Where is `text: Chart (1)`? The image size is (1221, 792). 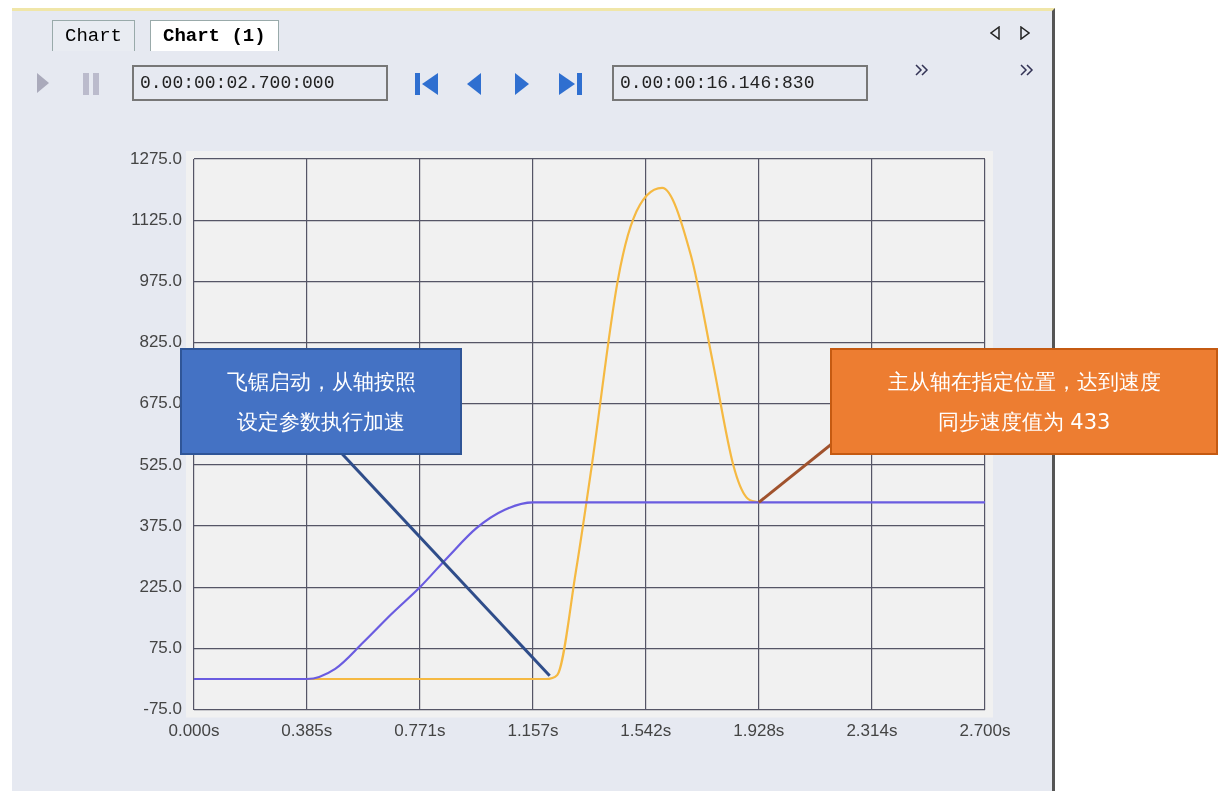
text: Chart (1) is located at coordinates (214, 35).